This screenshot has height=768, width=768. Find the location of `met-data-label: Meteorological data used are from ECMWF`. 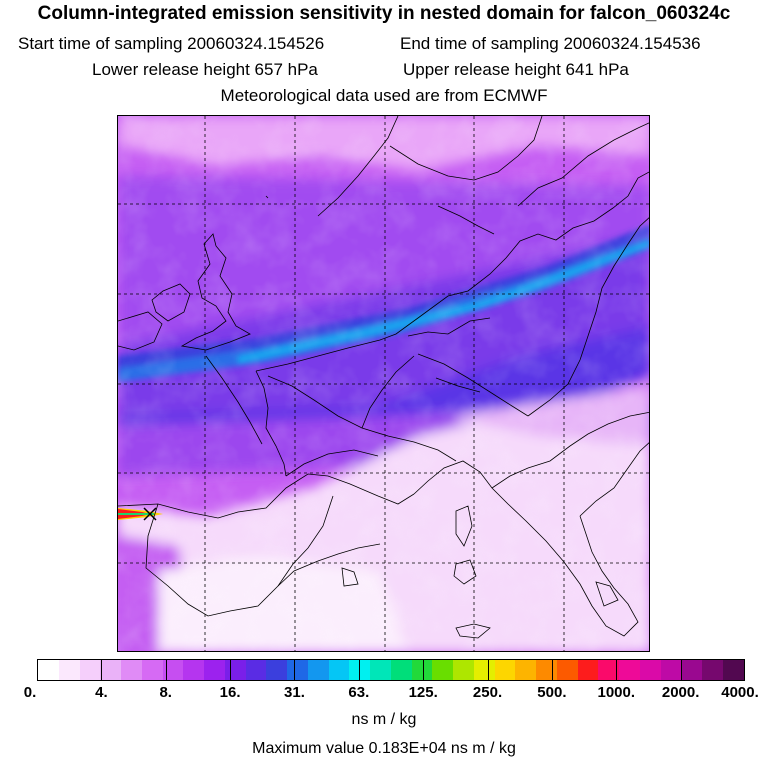

met-data-label: Meteorological data used are from ECMWF is located at coordinates (384, 95).